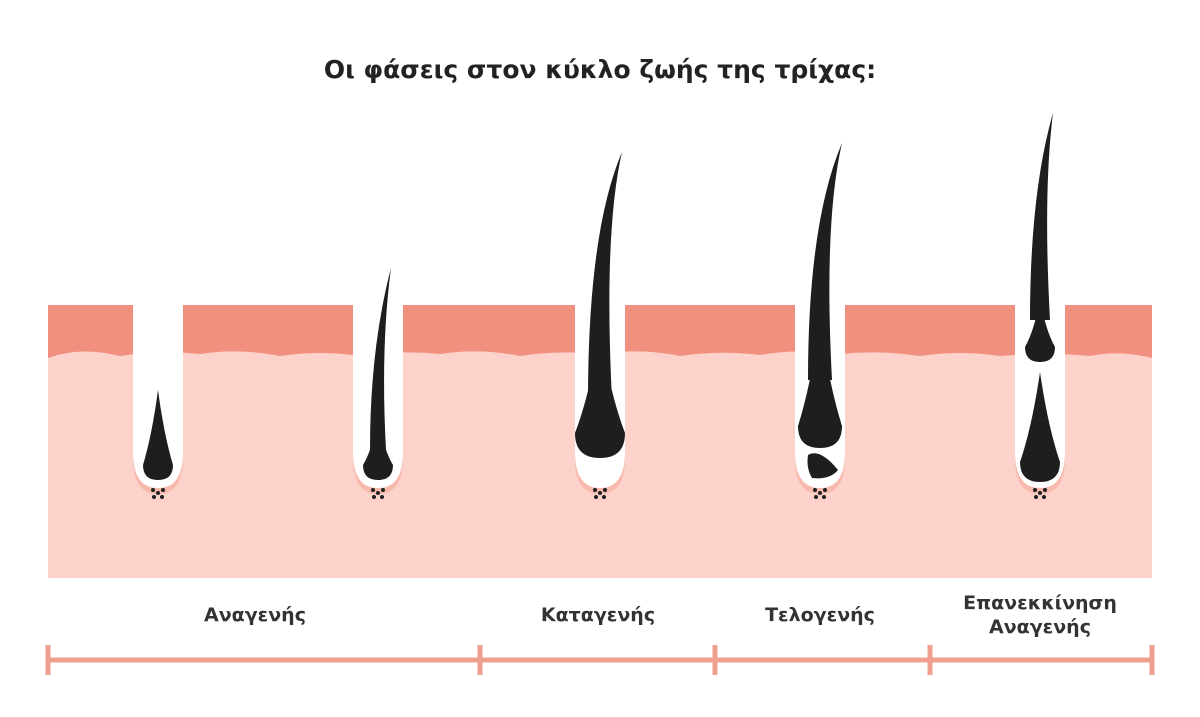  I want to click on hair-fragment, so click(822, 466).